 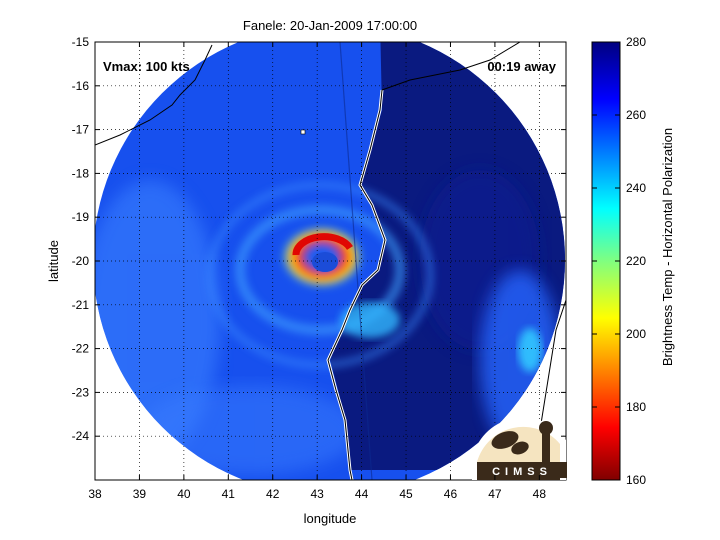 I want to click on rainband-outer, so click(x=320, y=275).